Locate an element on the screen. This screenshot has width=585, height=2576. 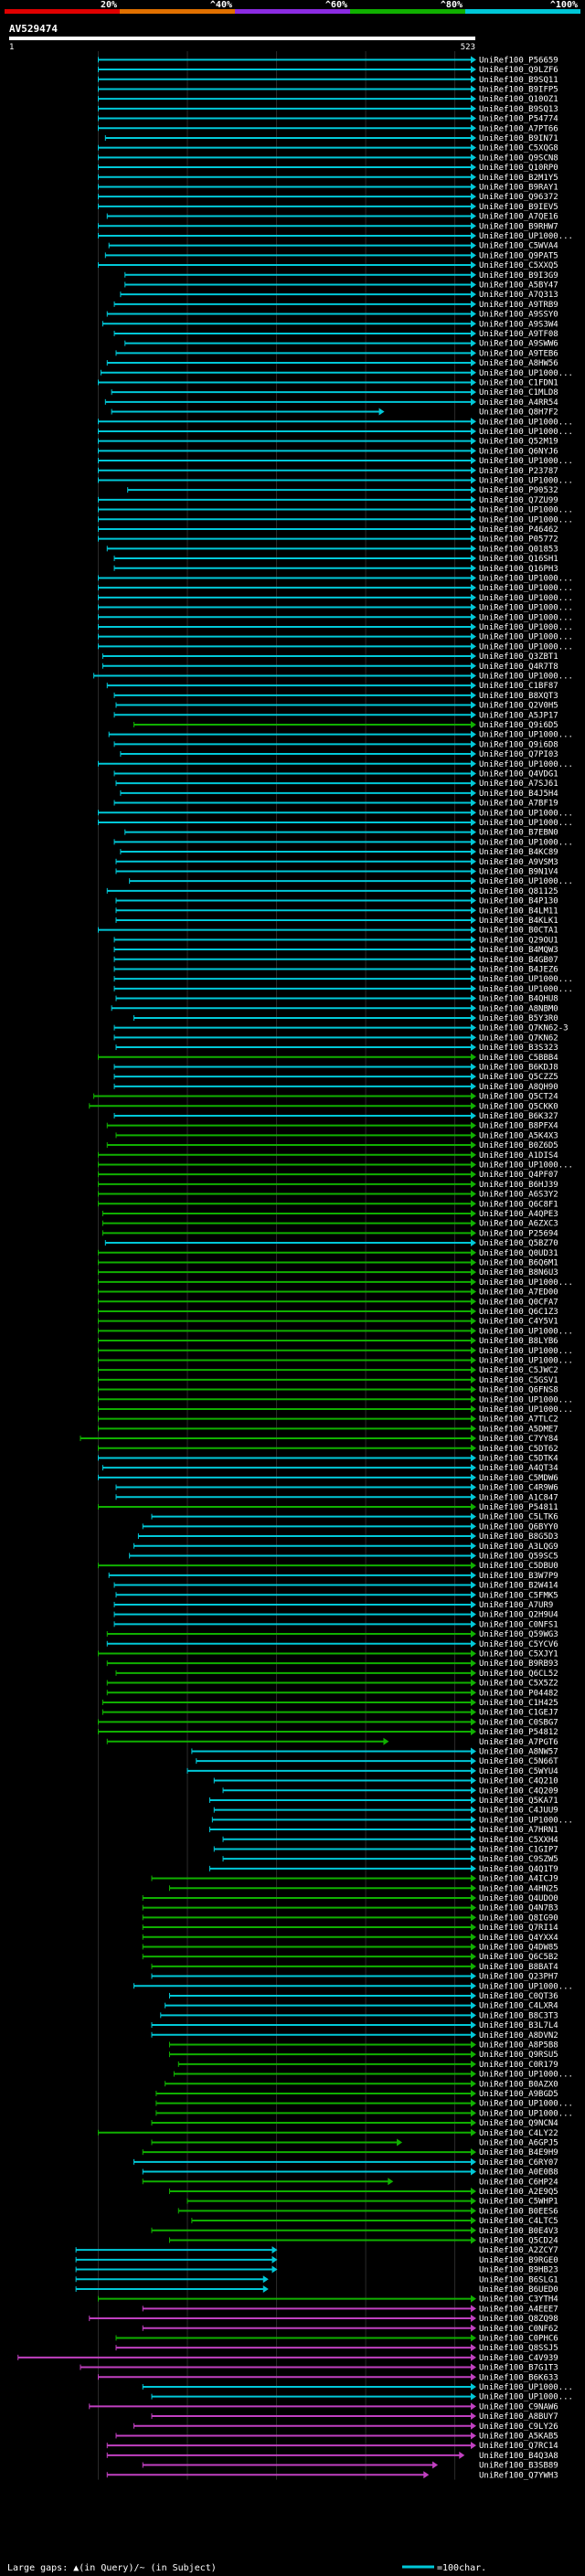
hit-label: UniRef100_C6RY07 is located at coordinates (518, 2163).